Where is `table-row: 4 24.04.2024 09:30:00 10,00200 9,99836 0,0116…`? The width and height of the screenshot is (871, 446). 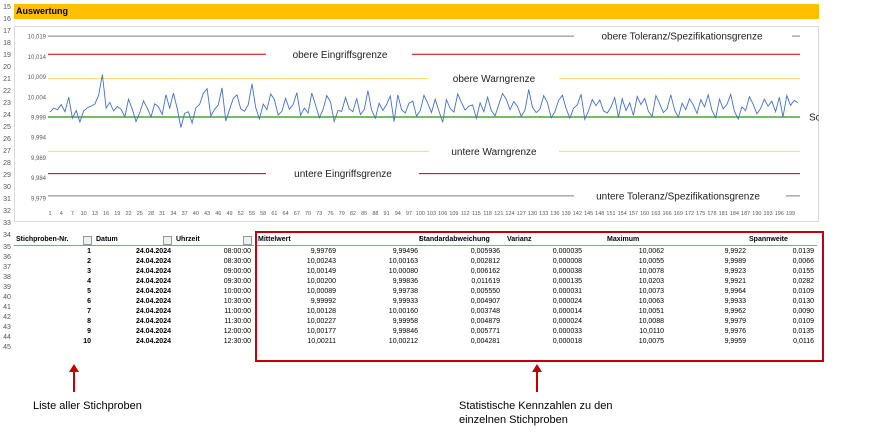
table-row: 4 24.04.2024 09:30:00 10,00200 9,99836 0,0116… is located at coordinates (416, 282).